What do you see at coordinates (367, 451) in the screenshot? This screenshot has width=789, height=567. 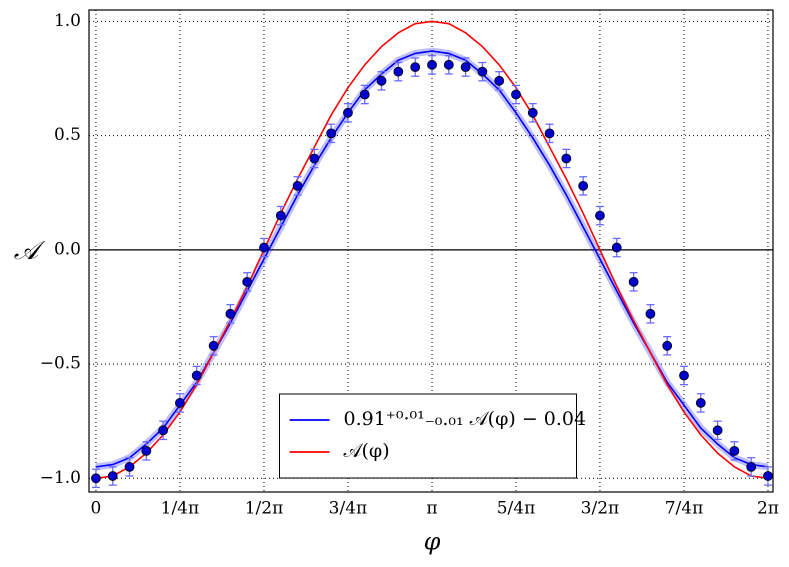 I see `legend-label: 𝒜(φ)` at bounding box center [367, 451].